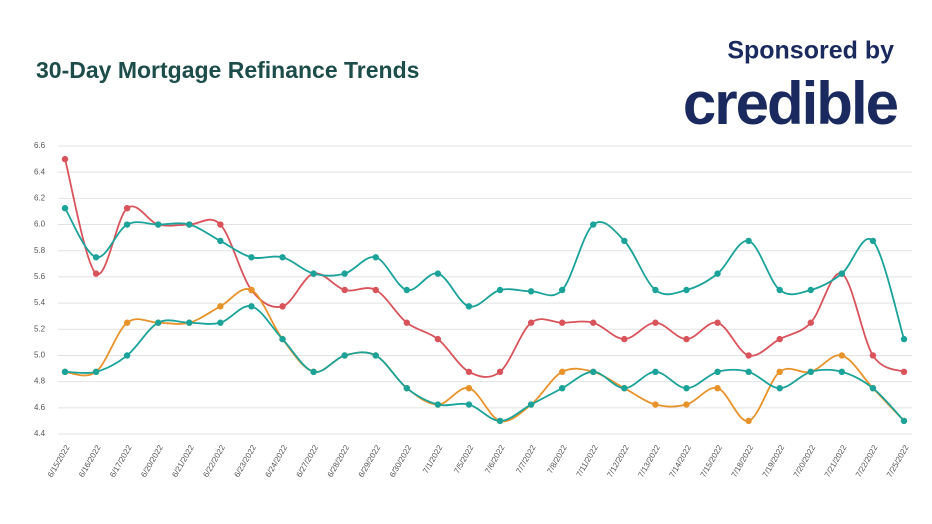  What do you see at coordinates (40, 224) in the screenshot?
I see `y-tick-label: 6.0` at bounding box center [40, 224].